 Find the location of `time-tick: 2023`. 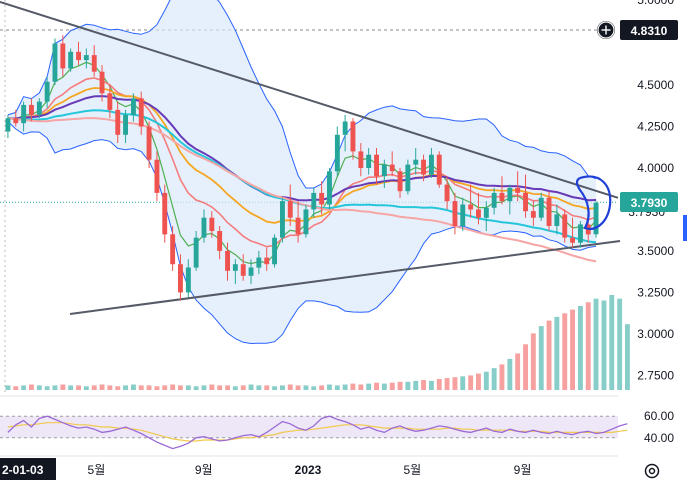

time-tick: 2023 is located at coordinates (308, 470).